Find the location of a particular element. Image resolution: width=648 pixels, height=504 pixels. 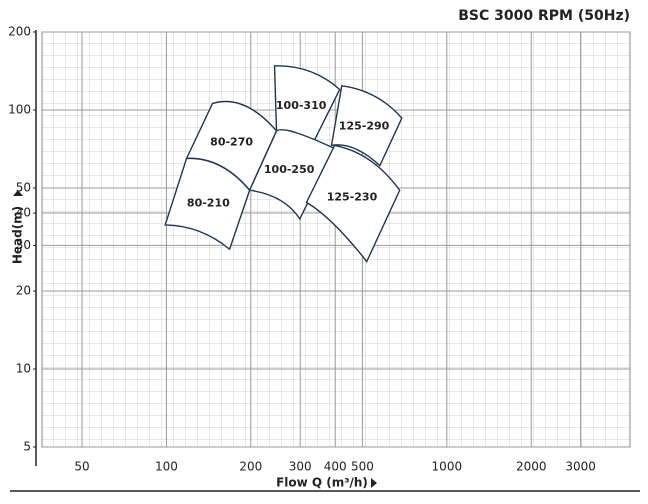

region-label: 125-230 is located at coordinates (352, 196).